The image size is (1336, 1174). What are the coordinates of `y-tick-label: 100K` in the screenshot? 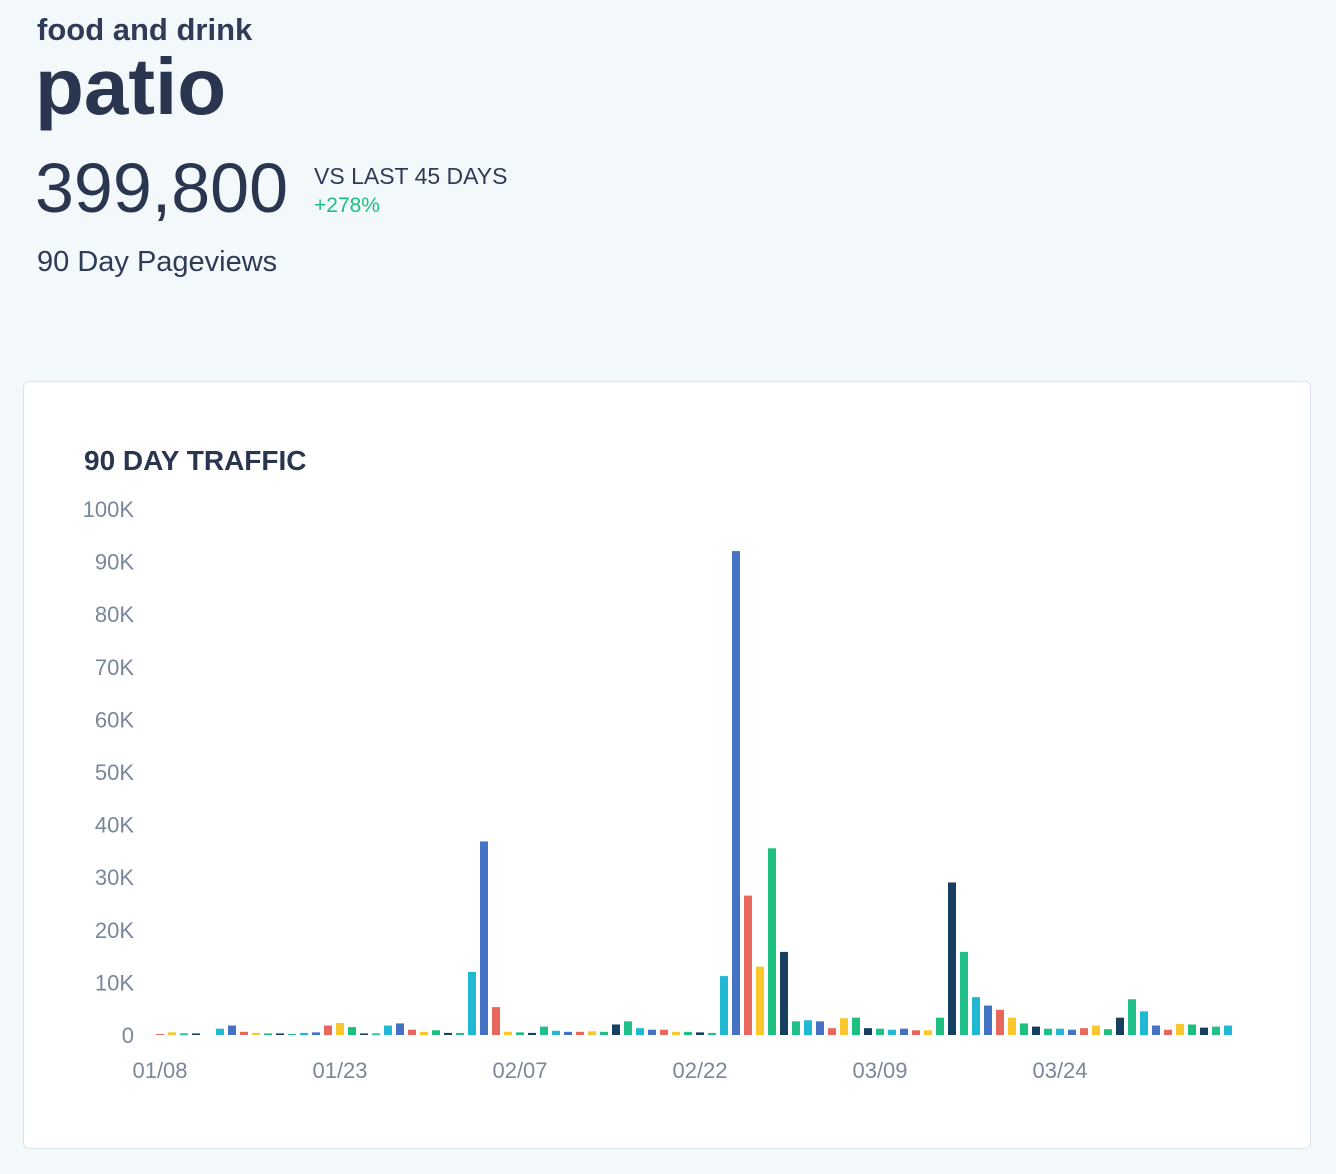 It's located at (109, 509).